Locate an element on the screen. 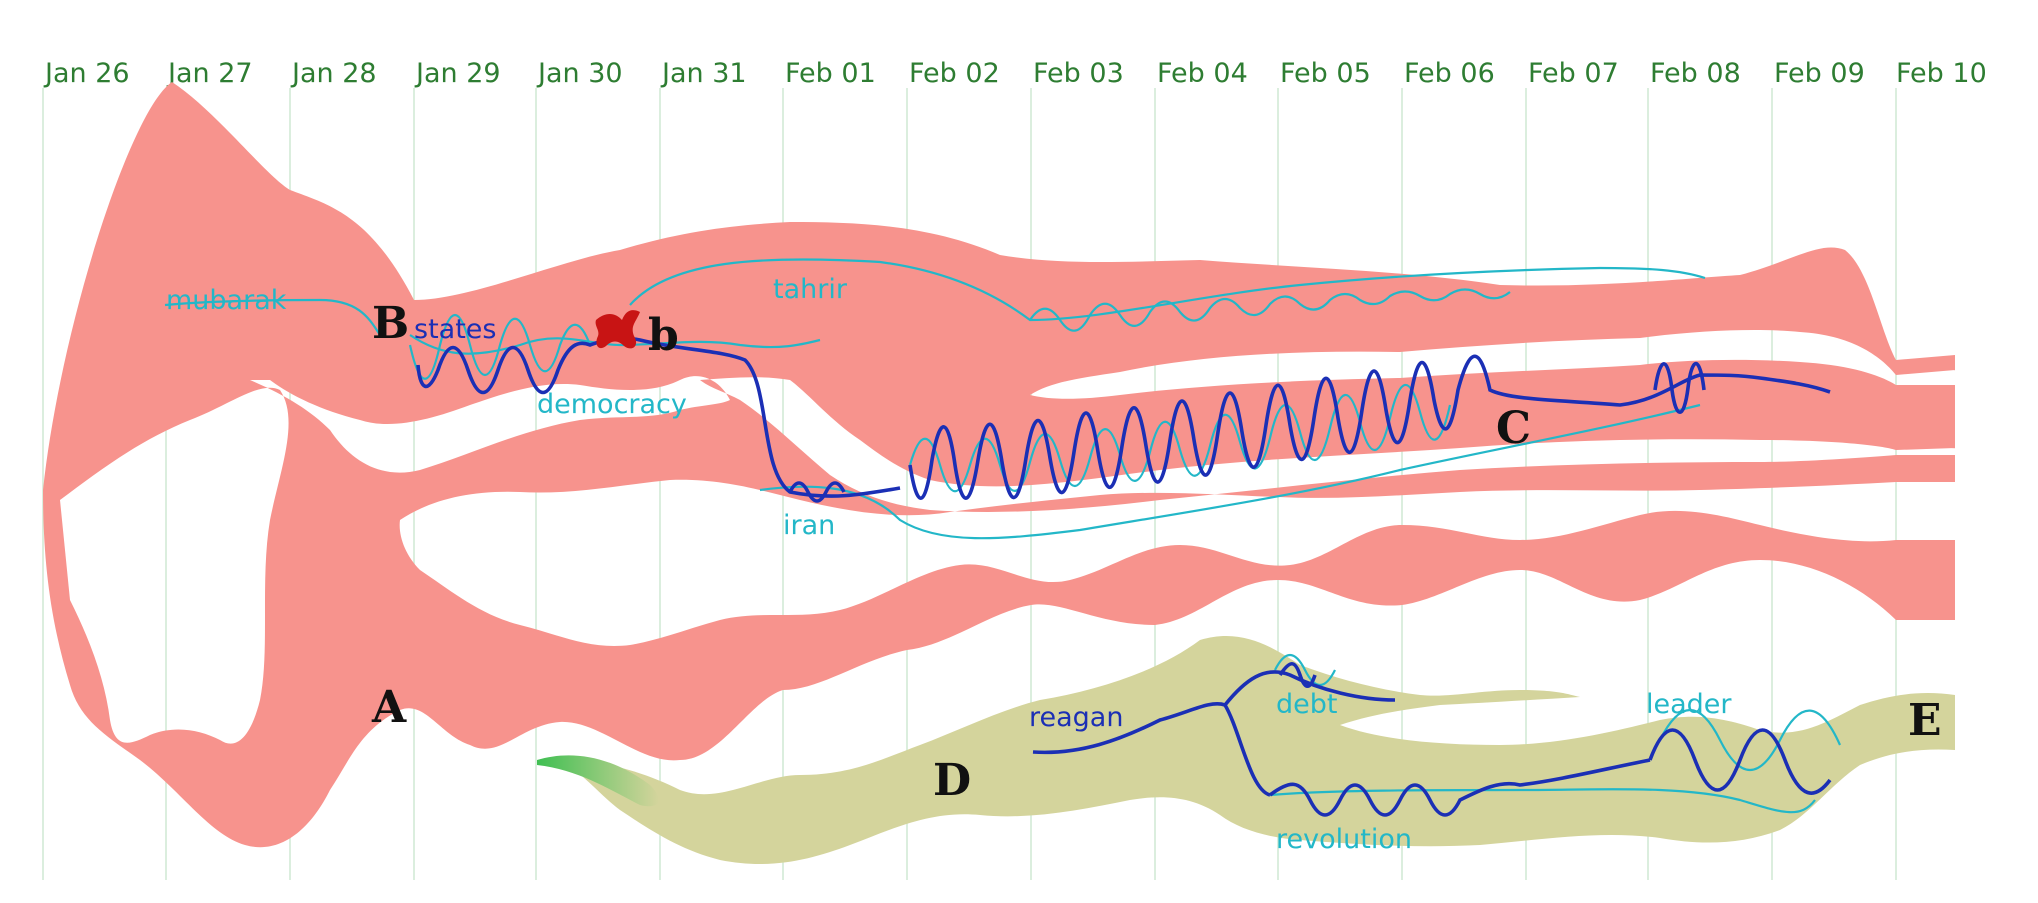  leader-dark-wave is located at coordinates (1740, 761).